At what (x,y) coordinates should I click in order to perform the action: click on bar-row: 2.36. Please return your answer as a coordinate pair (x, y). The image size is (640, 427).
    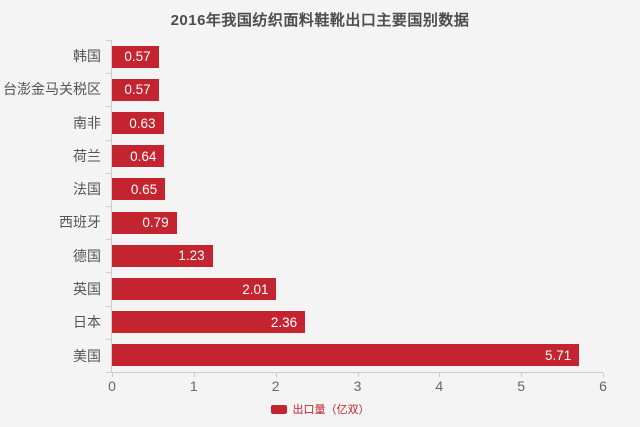
    Looking at the image, I should click on (357, 322).